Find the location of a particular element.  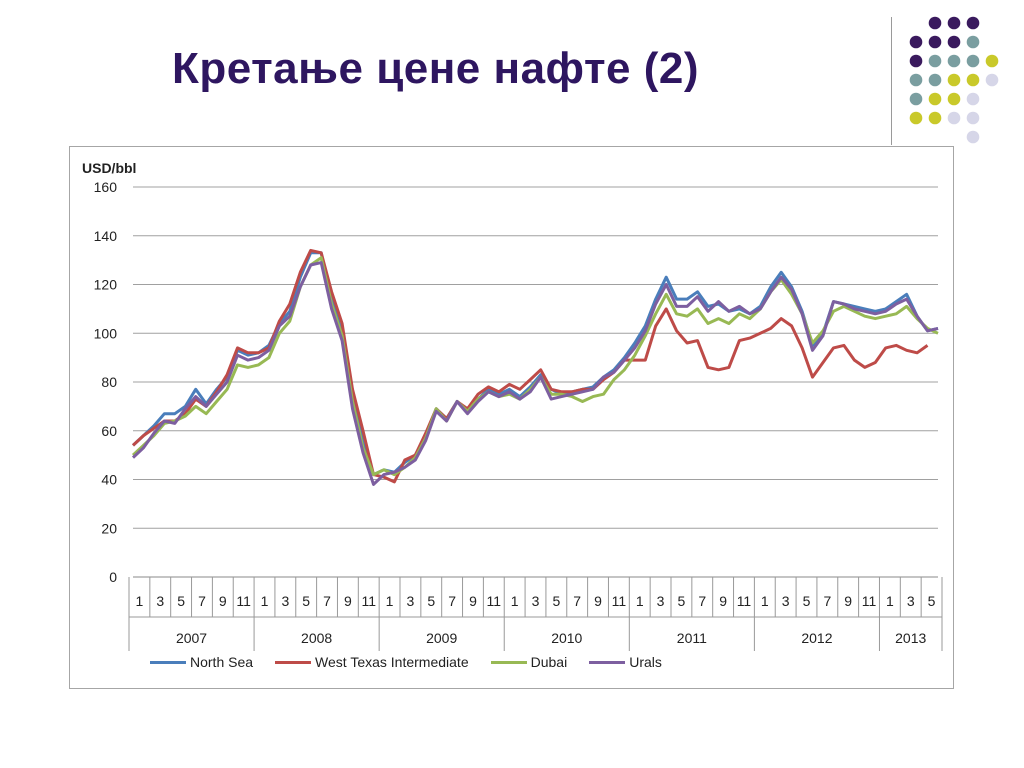

legend-label: North Sea is located at coordinates (222, 662).